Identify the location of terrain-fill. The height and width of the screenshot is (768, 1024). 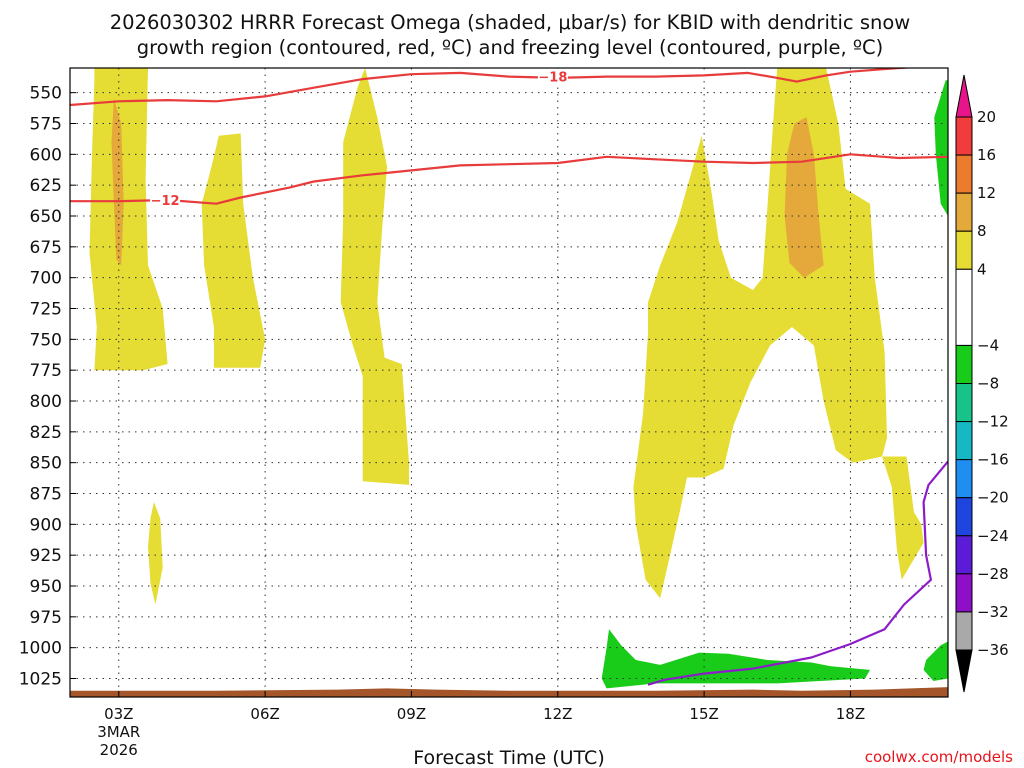
(509, 692).